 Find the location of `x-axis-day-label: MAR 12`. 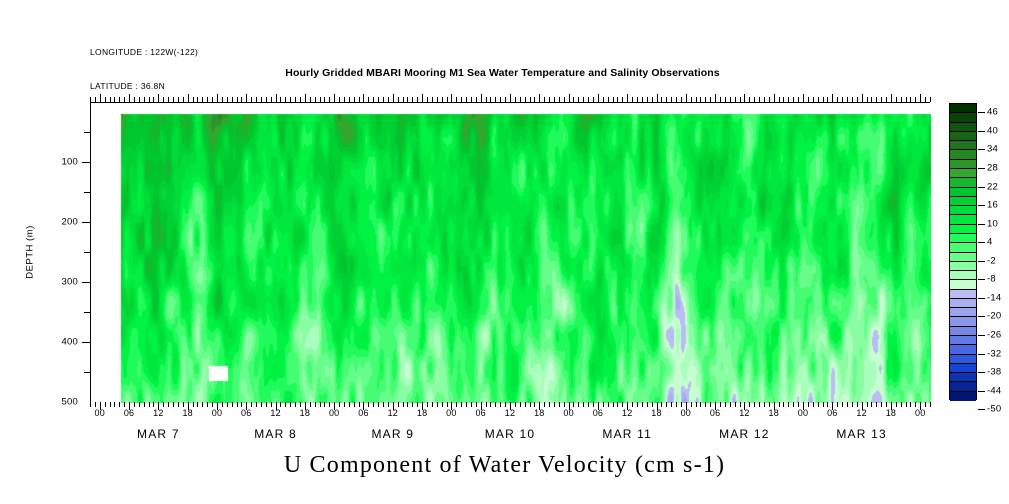

x-axis-day-label: MAR 12 is located at coordinates (744, 434).